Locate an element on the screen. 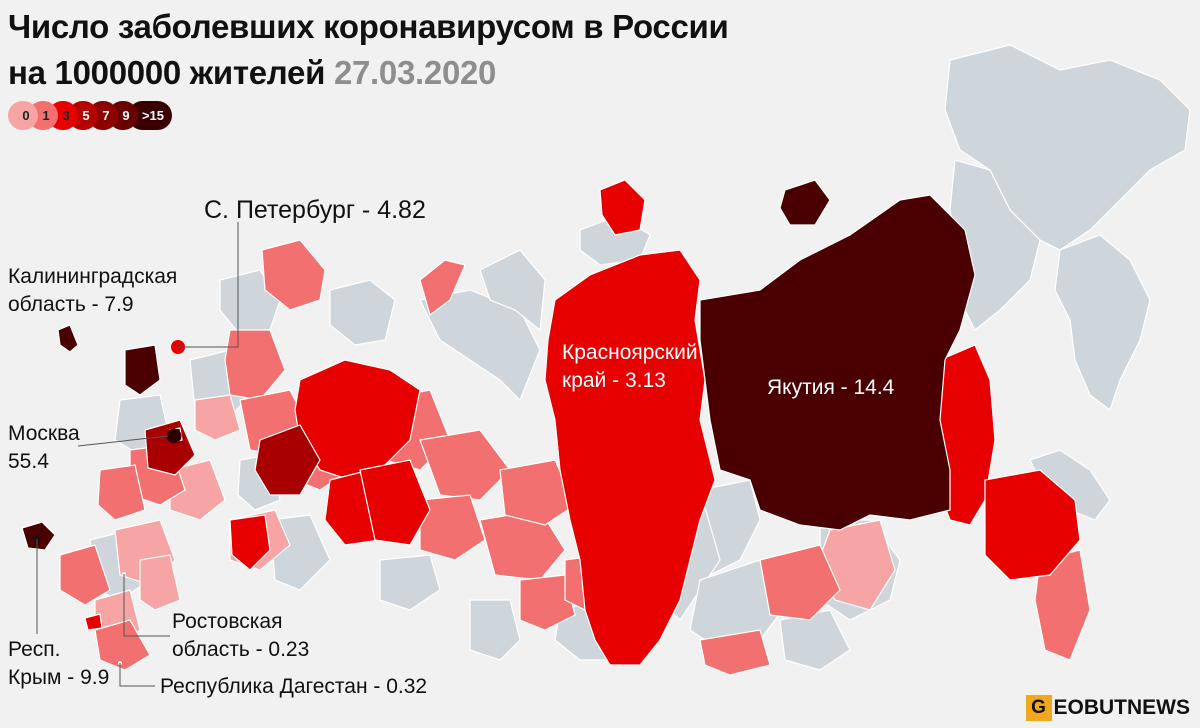 The width and height of the screenshot is (1200, 728). rostov-leader is located at coordinates (146, 605).